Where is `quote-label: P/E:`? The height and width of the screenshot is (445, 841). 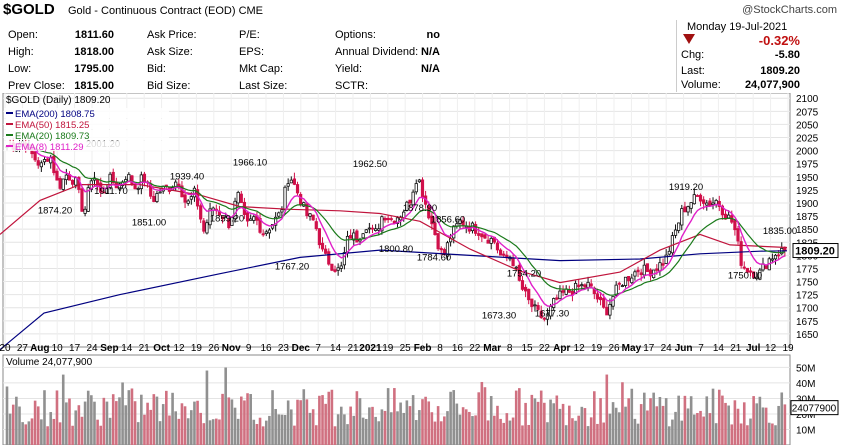
quote-label: P/E: is located at coordinates (249, 35).